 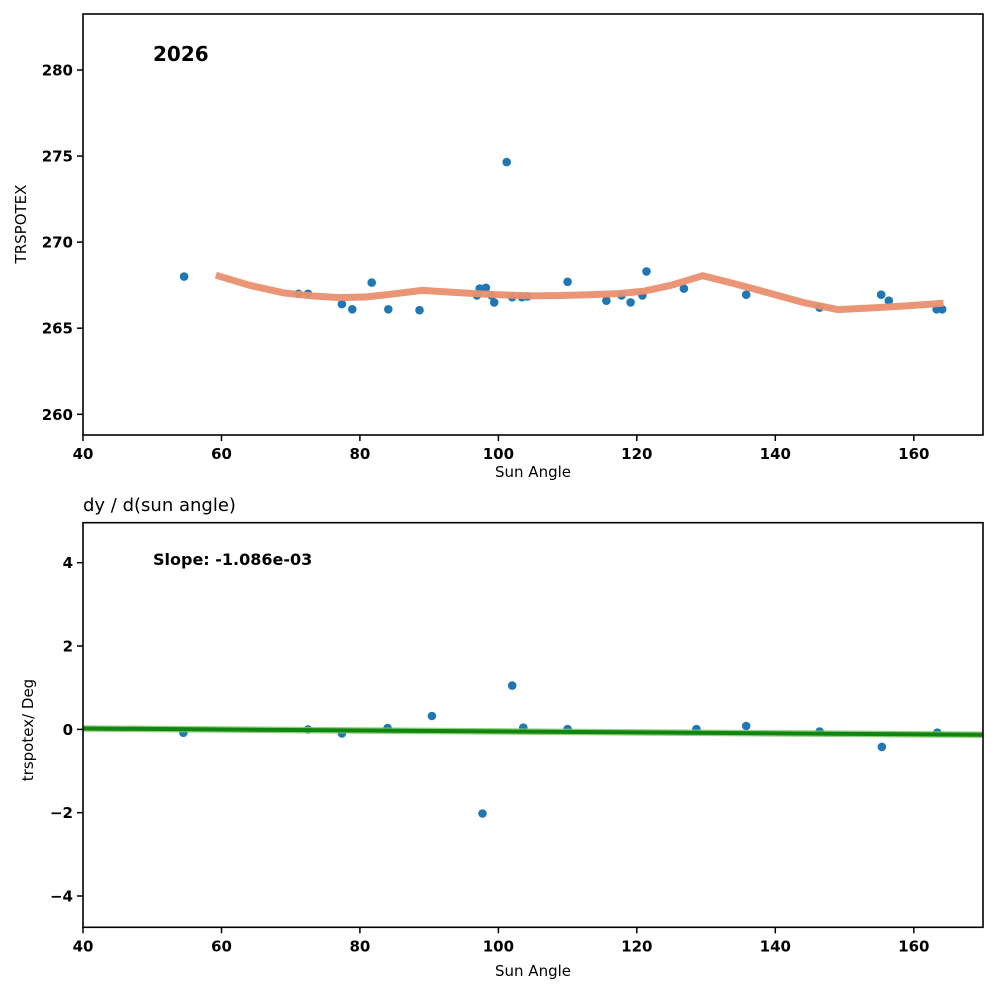 What do you see at coordinates (533, 471) in the screenshot?
I see `top-xaxis-label: Sun Angle` at bounding box center [533, 471].